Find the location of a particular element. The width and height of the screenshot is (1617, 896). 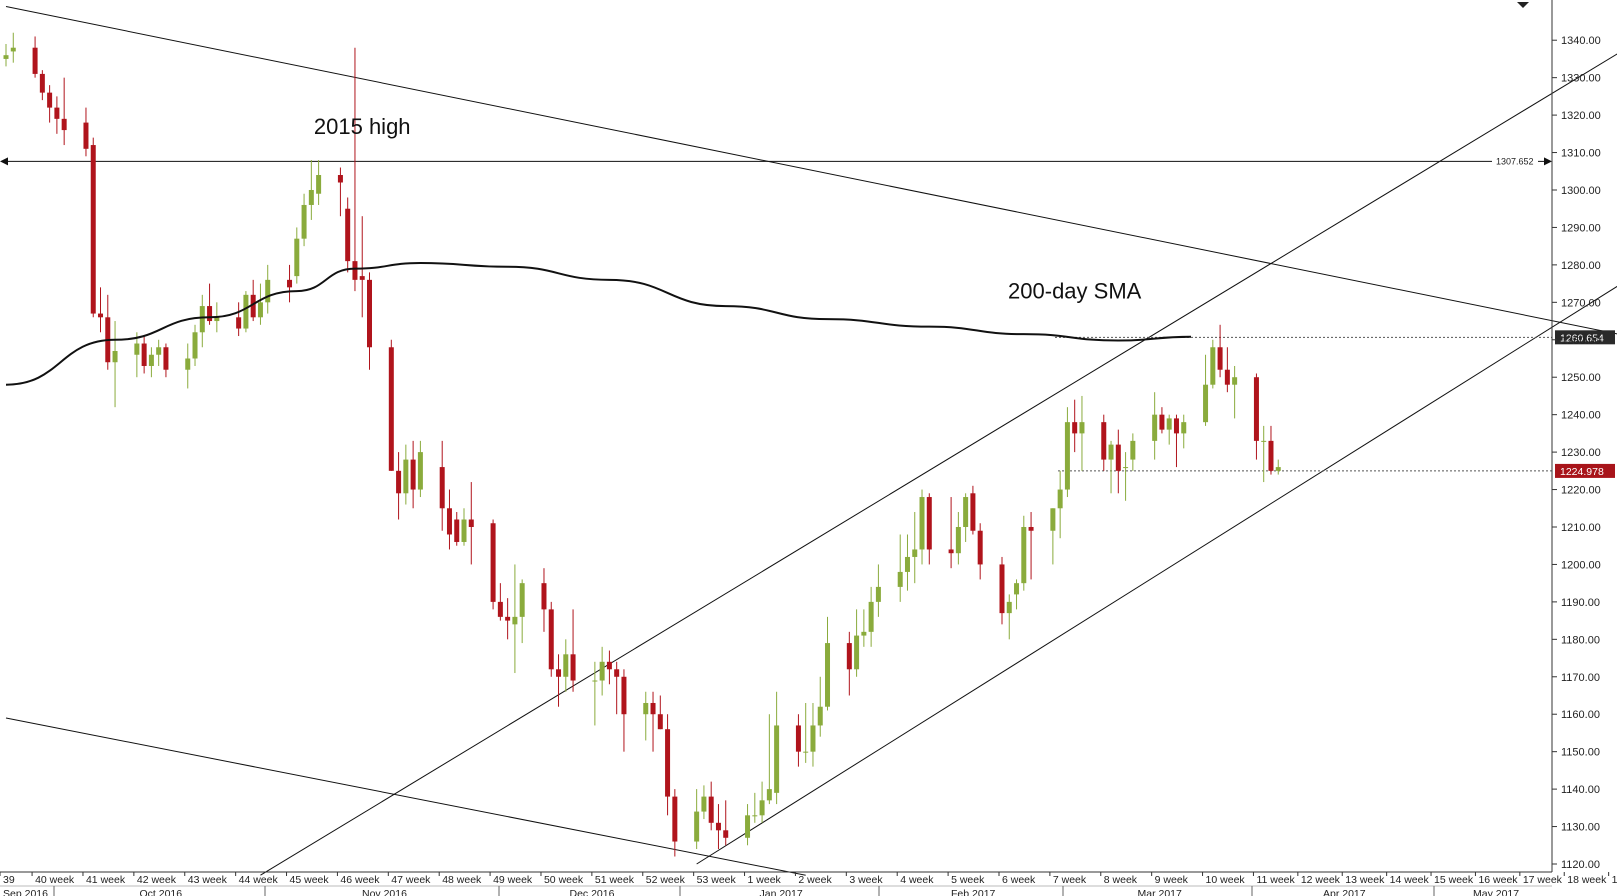

annotation-200-day-sma: 200-day SMA is located at coordinates (1075, 291).